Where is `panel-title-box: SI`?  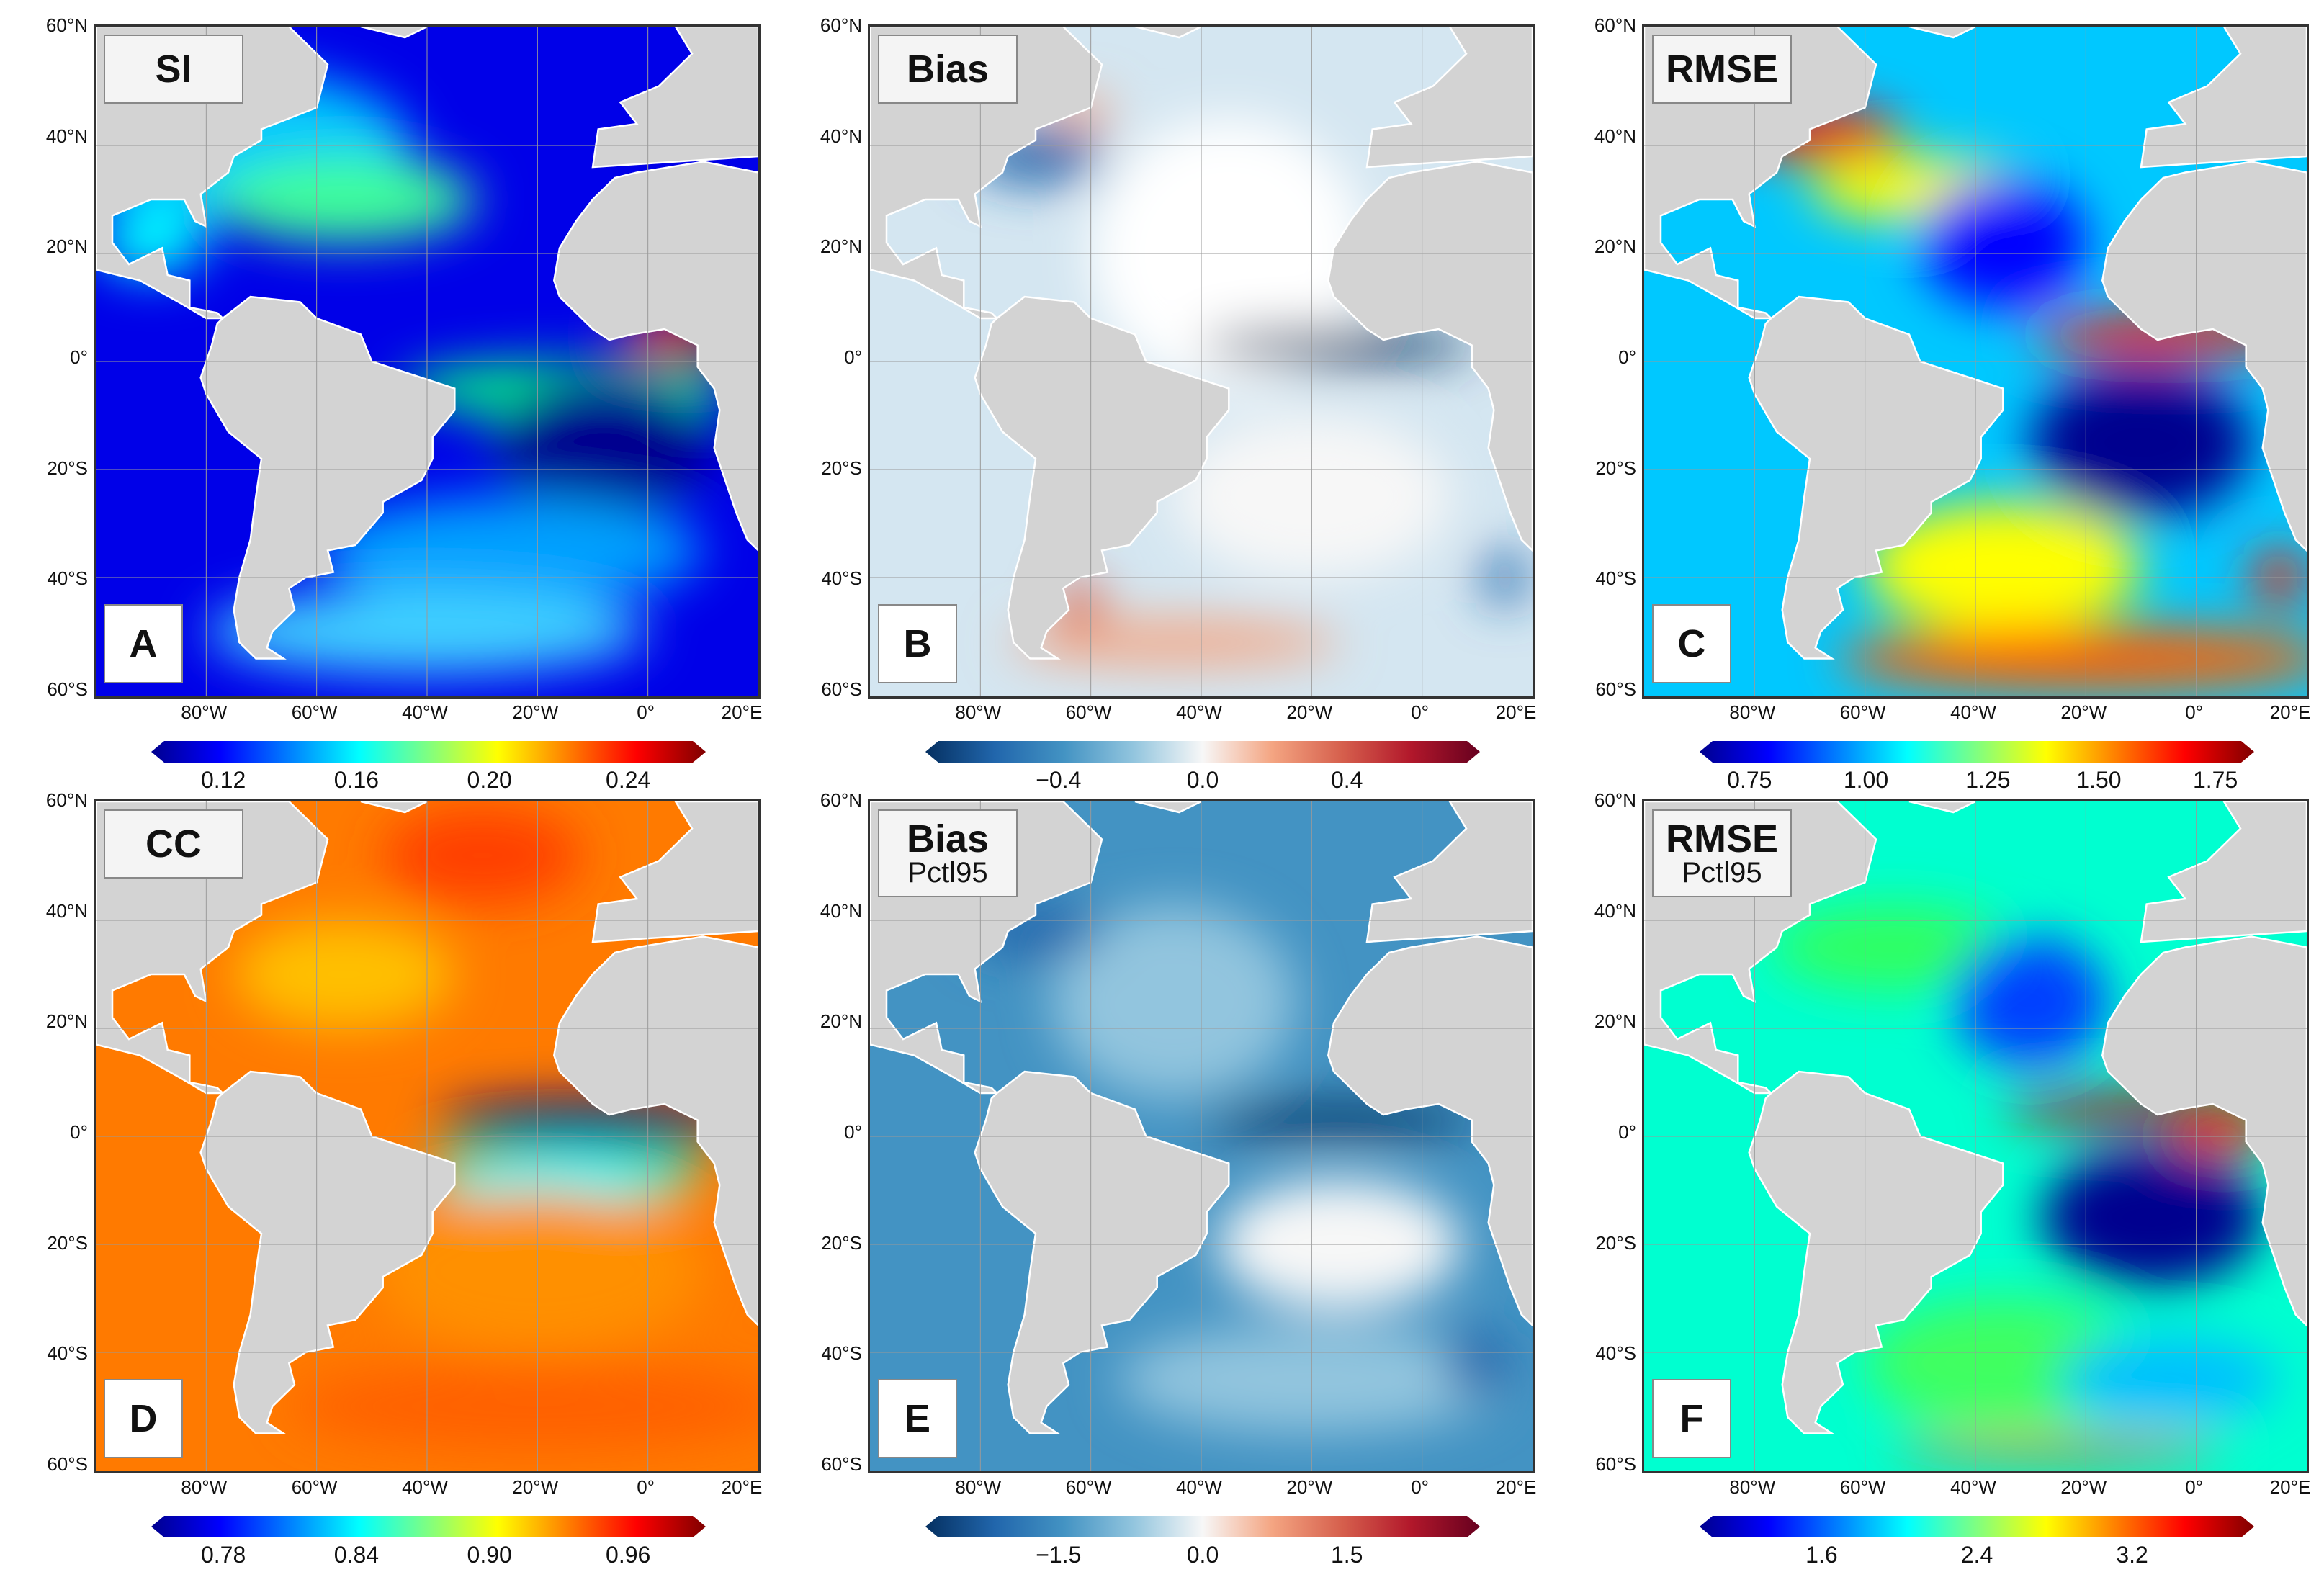 panel-title-box: SI is located at coordinates (173, 69).